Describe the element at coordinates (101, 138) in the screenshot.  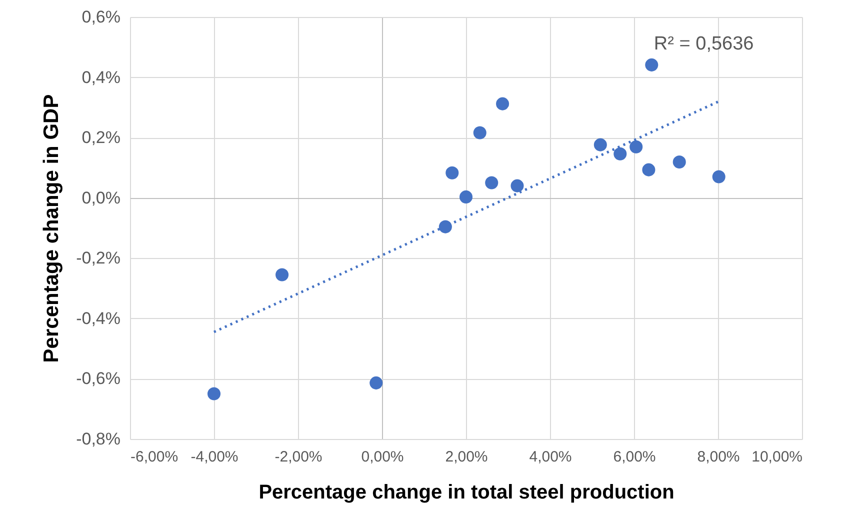
I see `y-tick-label: 0,2%` at that location.